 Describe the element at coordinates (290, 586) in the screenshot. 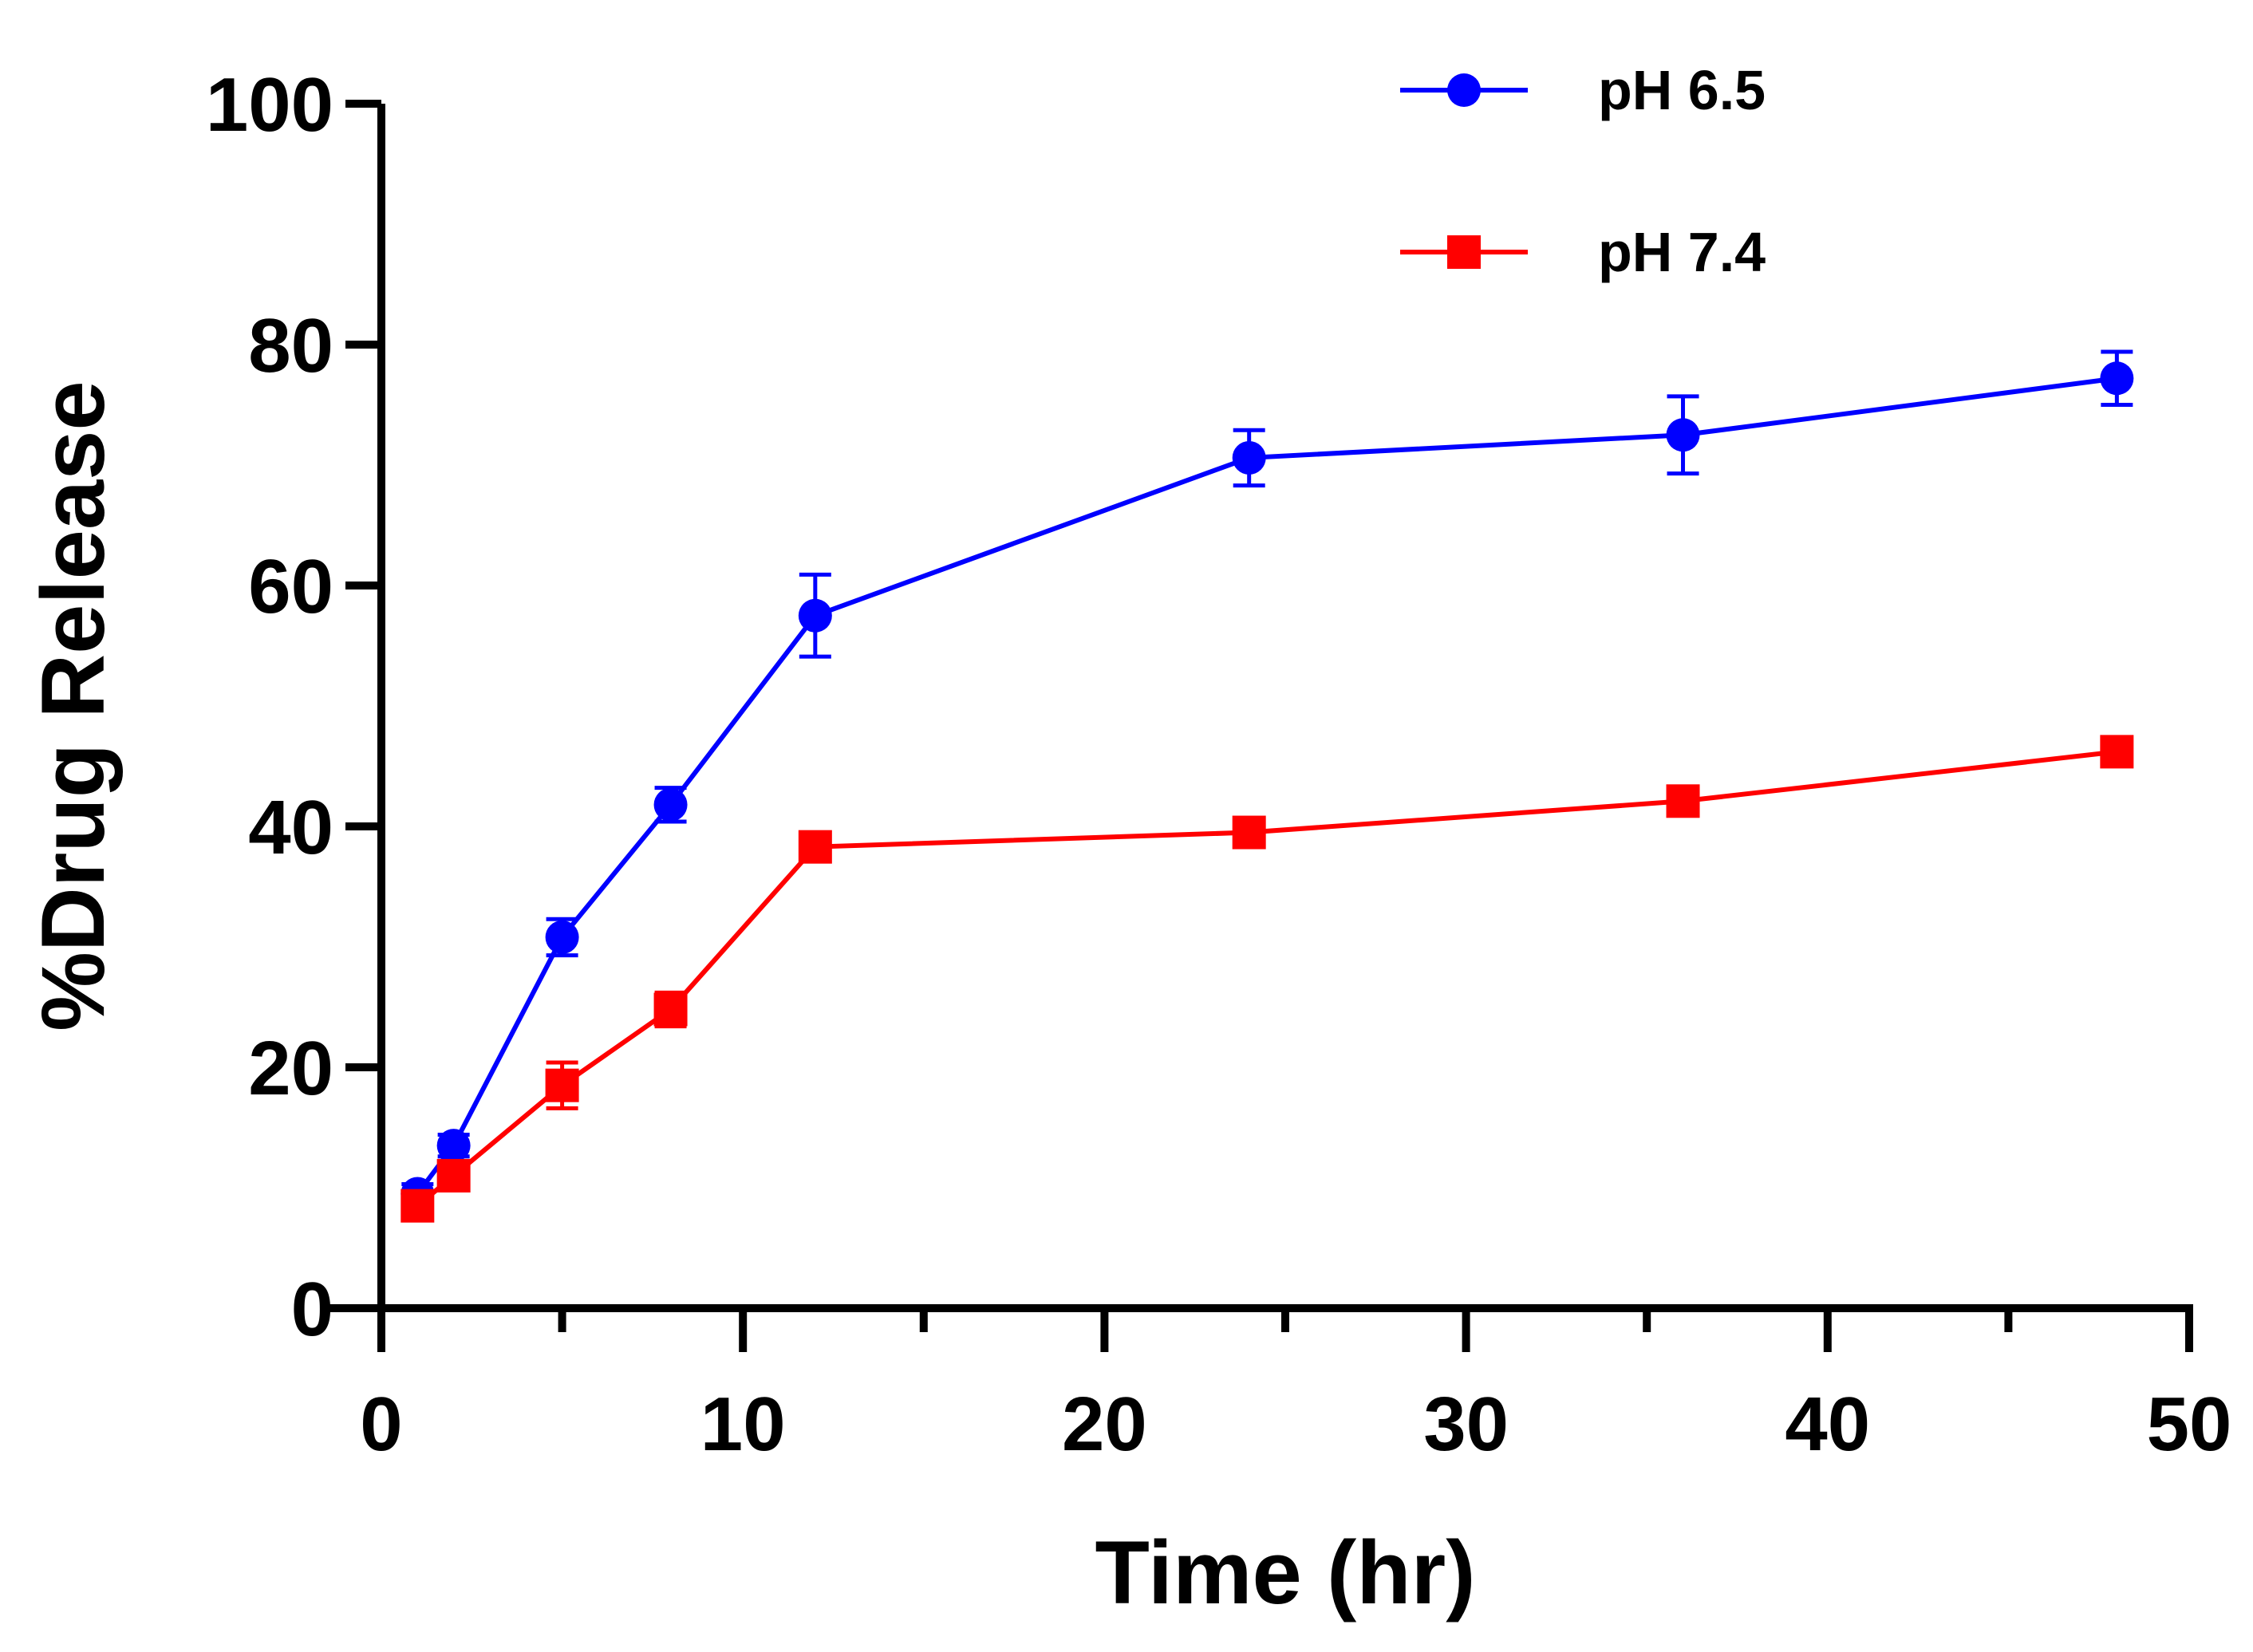

I see `y-tick-label: 60` at that location.